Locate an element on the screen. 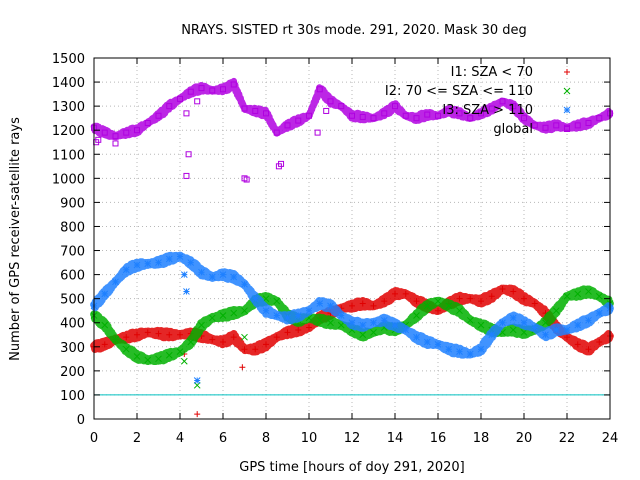 Image resolution: width=640 pixels, height=480 pixels. x-tick-label: 12 is located at coordinates (352, 438).